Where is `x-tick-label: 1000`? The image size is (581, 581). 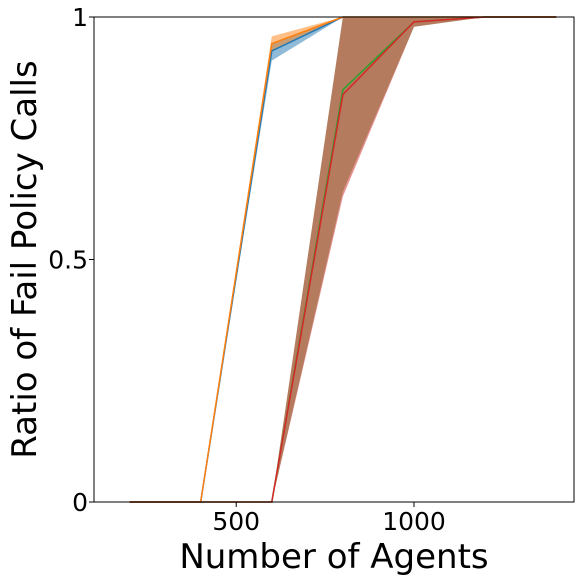
x-tick-label: 1000 is located at coordinates (414, 521).